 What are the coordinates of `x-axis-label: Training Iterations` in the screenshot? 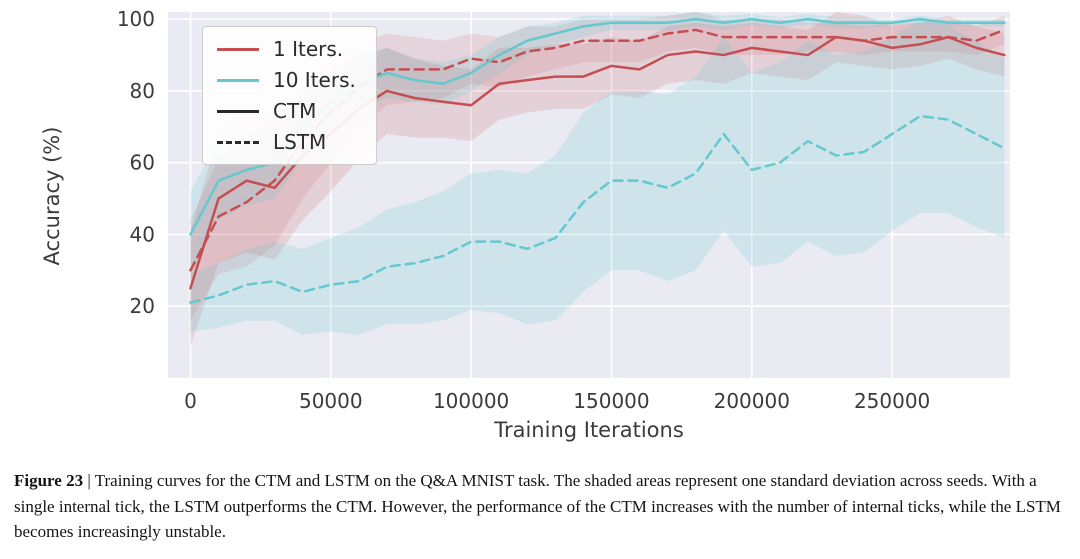 It's located at (589, 430).